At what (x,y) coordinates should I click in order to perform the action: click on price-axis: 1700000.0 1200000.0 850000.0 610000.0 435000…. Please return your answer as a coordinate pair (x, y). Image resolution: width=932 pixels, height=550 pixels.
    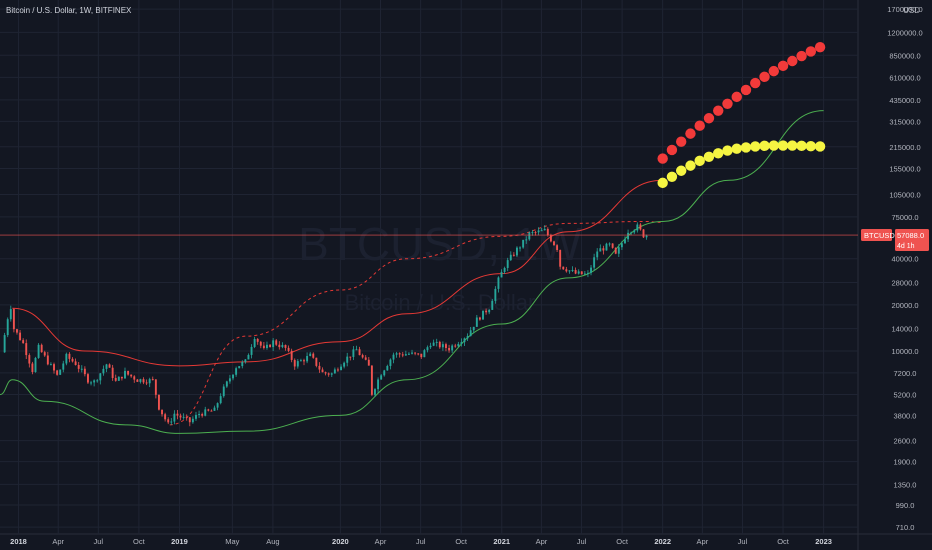
    Looking at the image, I should click on (904, 268).